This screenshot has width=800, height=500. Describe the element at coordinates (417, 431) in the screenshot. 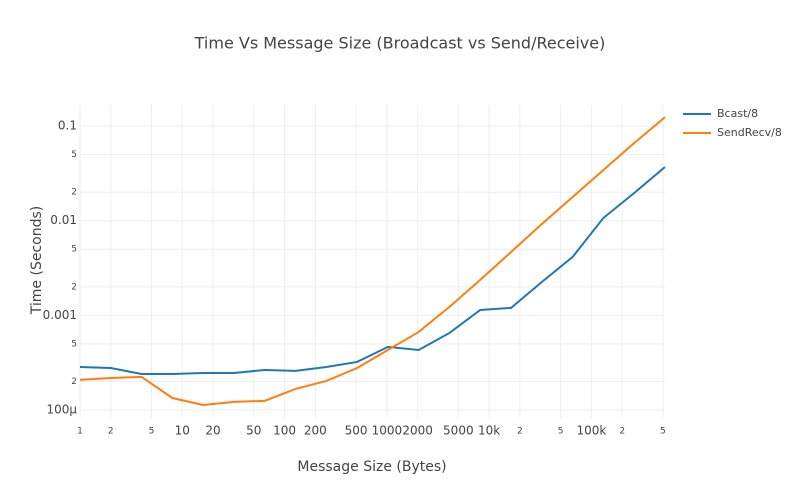

I see `x-tick-label: 2000` at that location.